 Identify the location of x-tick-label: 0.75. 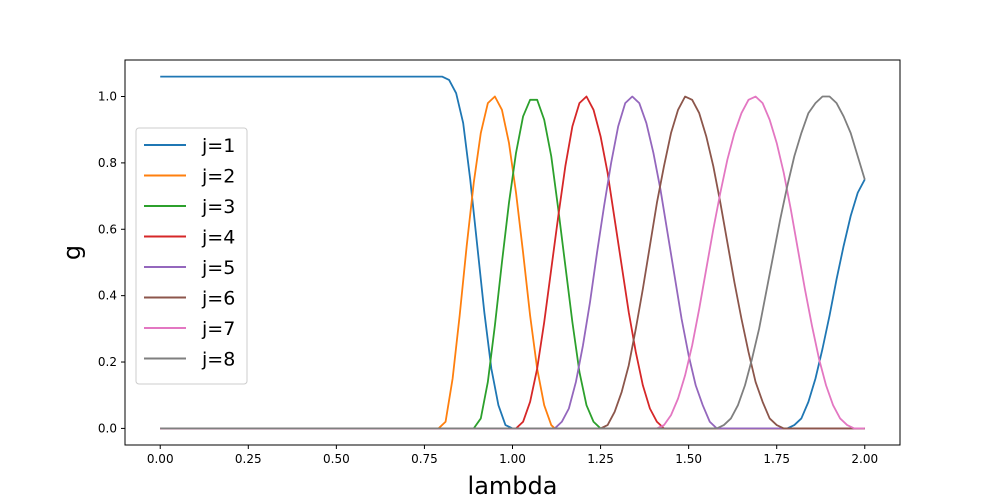
(424, 459).